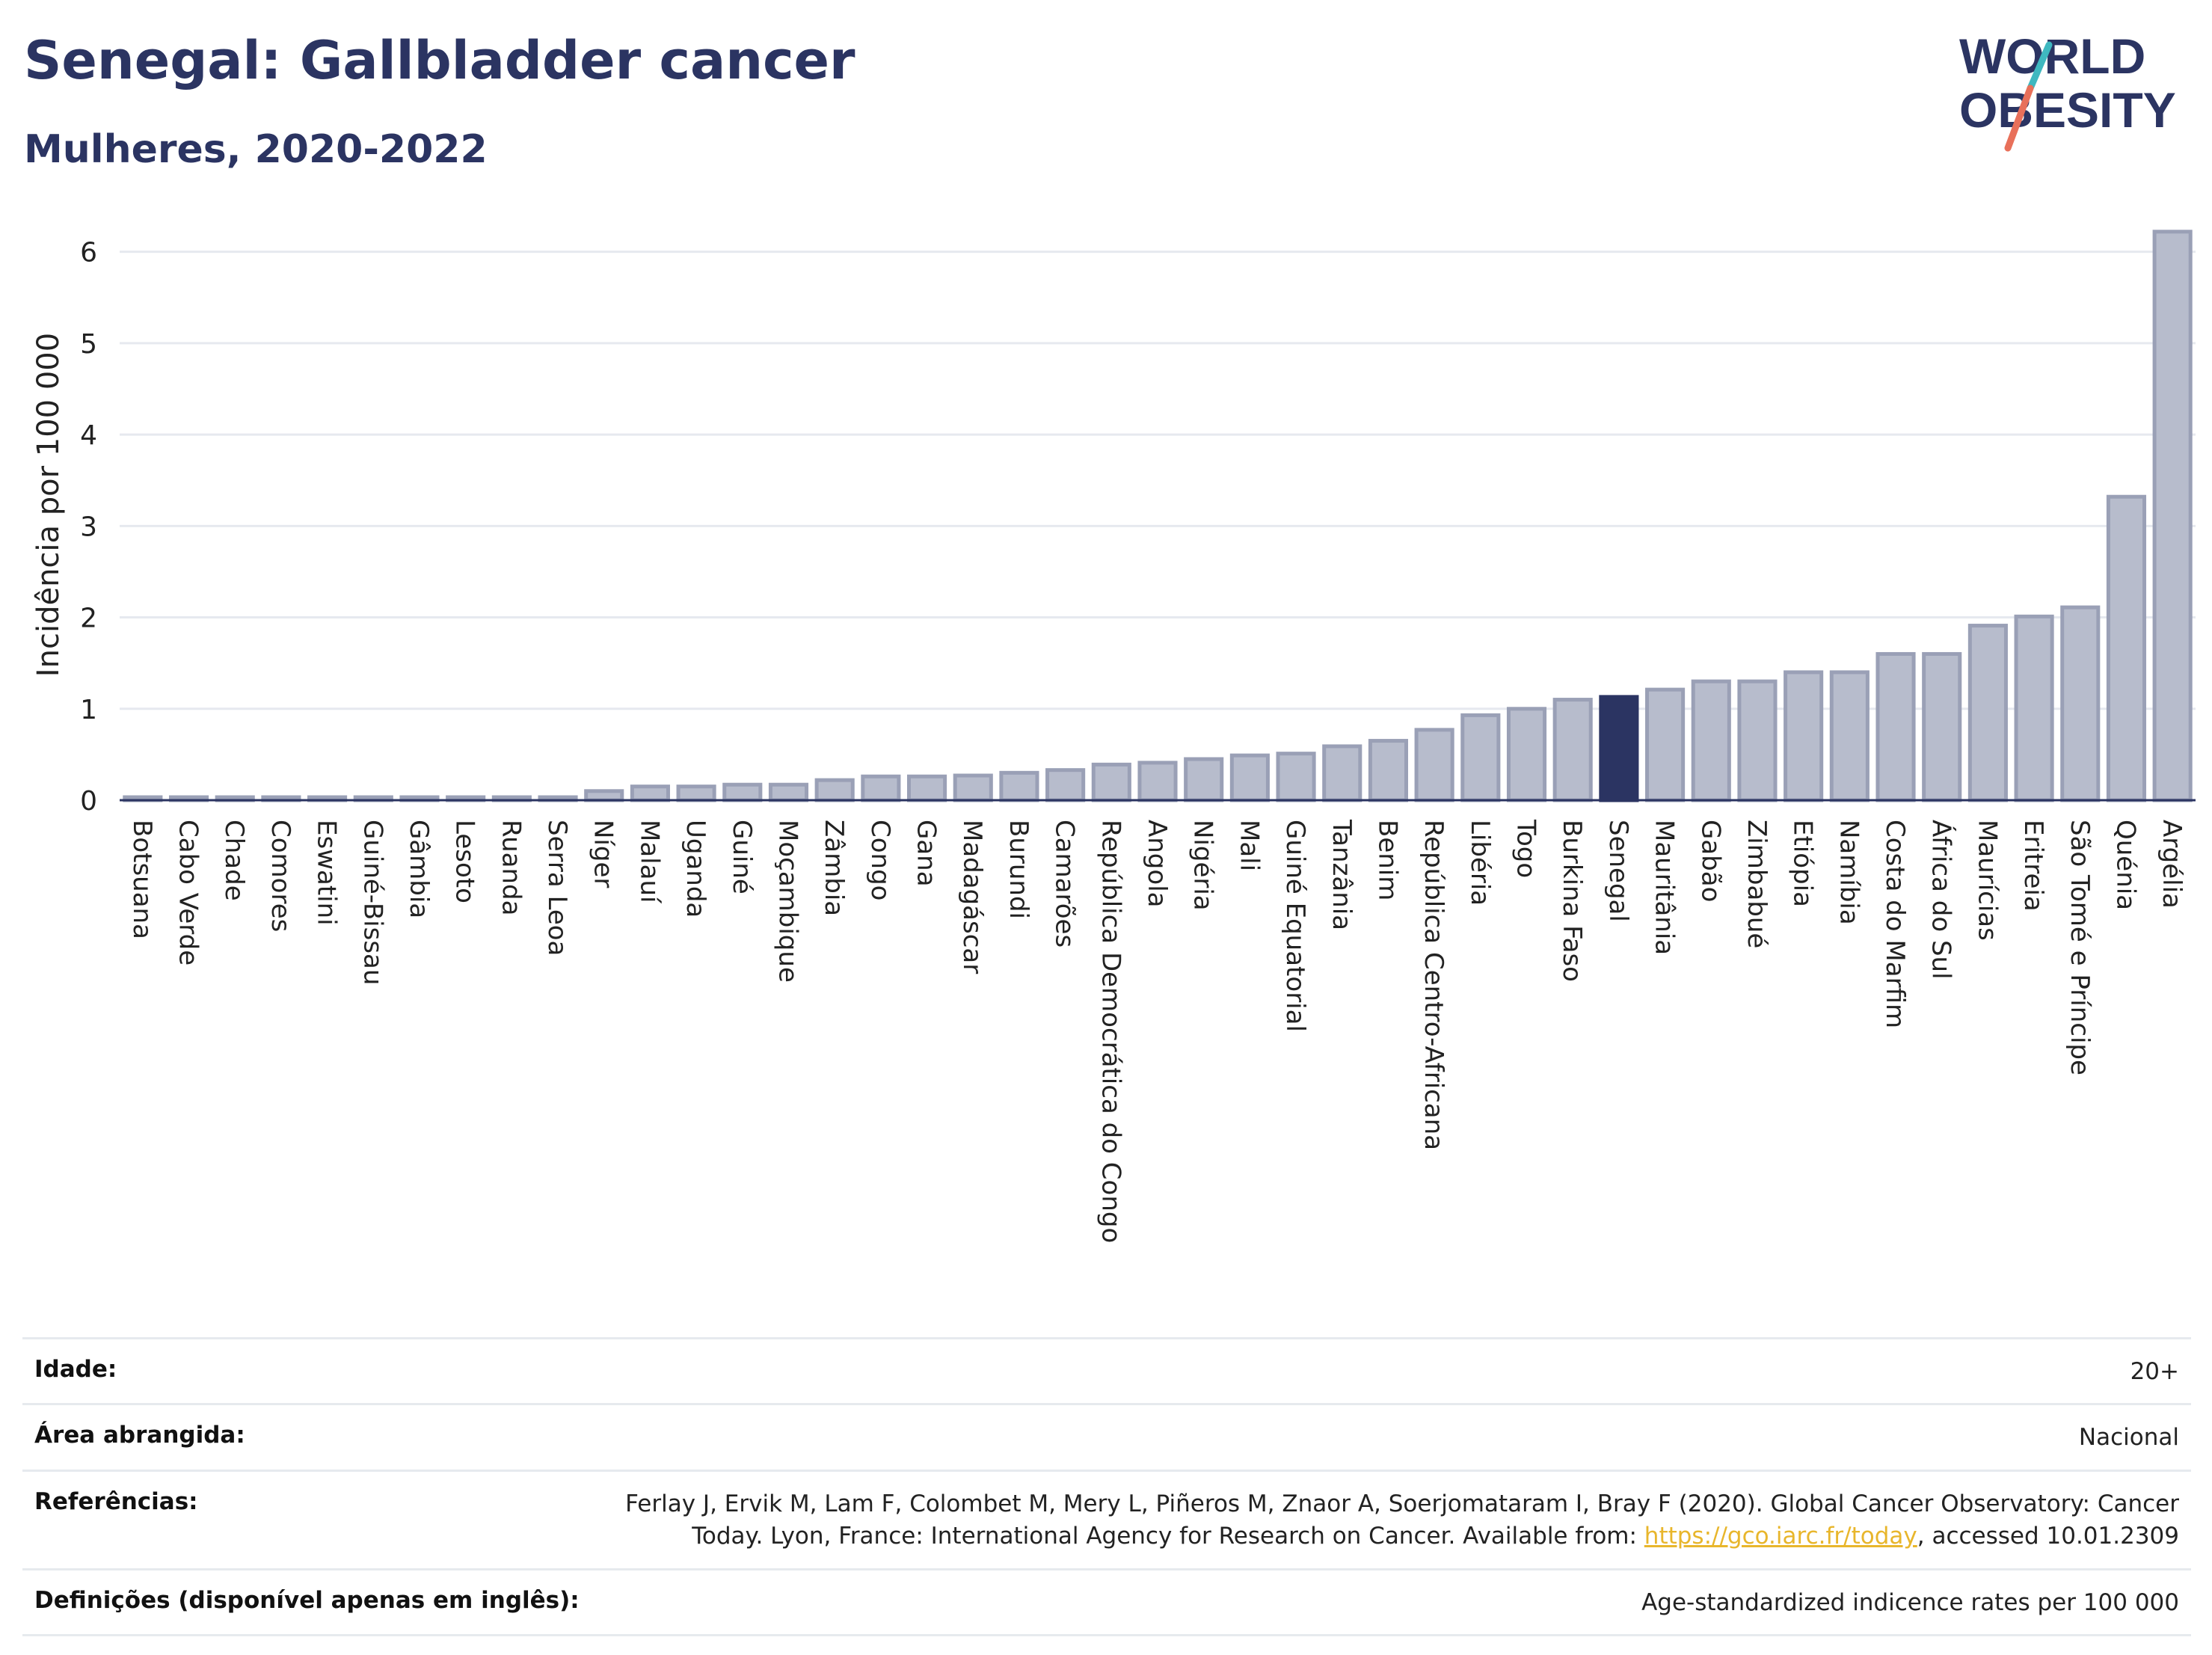  Describe the element at coordinates (2080, 947) in the screenshot. I see `x-tick-label: São Tomé e Príncipe` at that location.